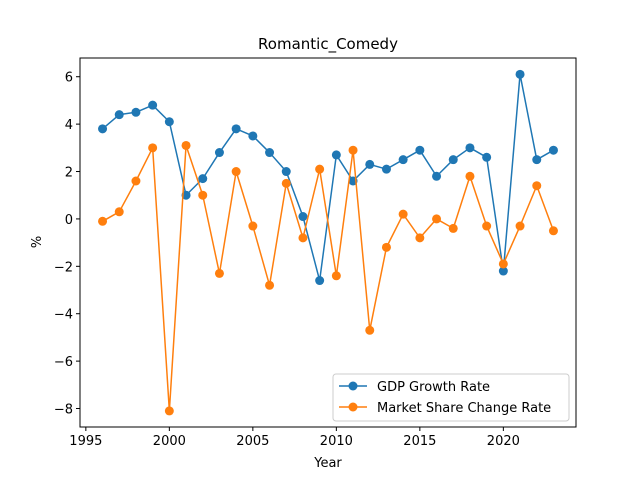  I want to click on y-tick-label: −8, so click(63, 410).